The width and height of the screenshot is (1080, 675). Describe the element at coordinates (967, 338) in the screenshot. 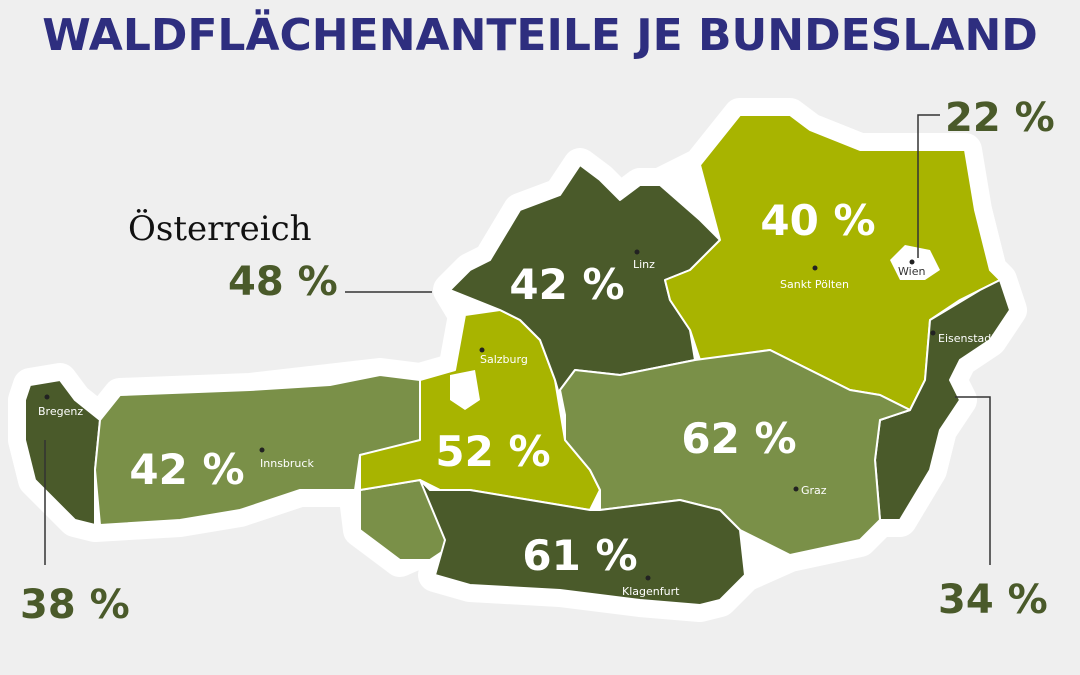

I see `city-label: Eisenstadt` at that location.